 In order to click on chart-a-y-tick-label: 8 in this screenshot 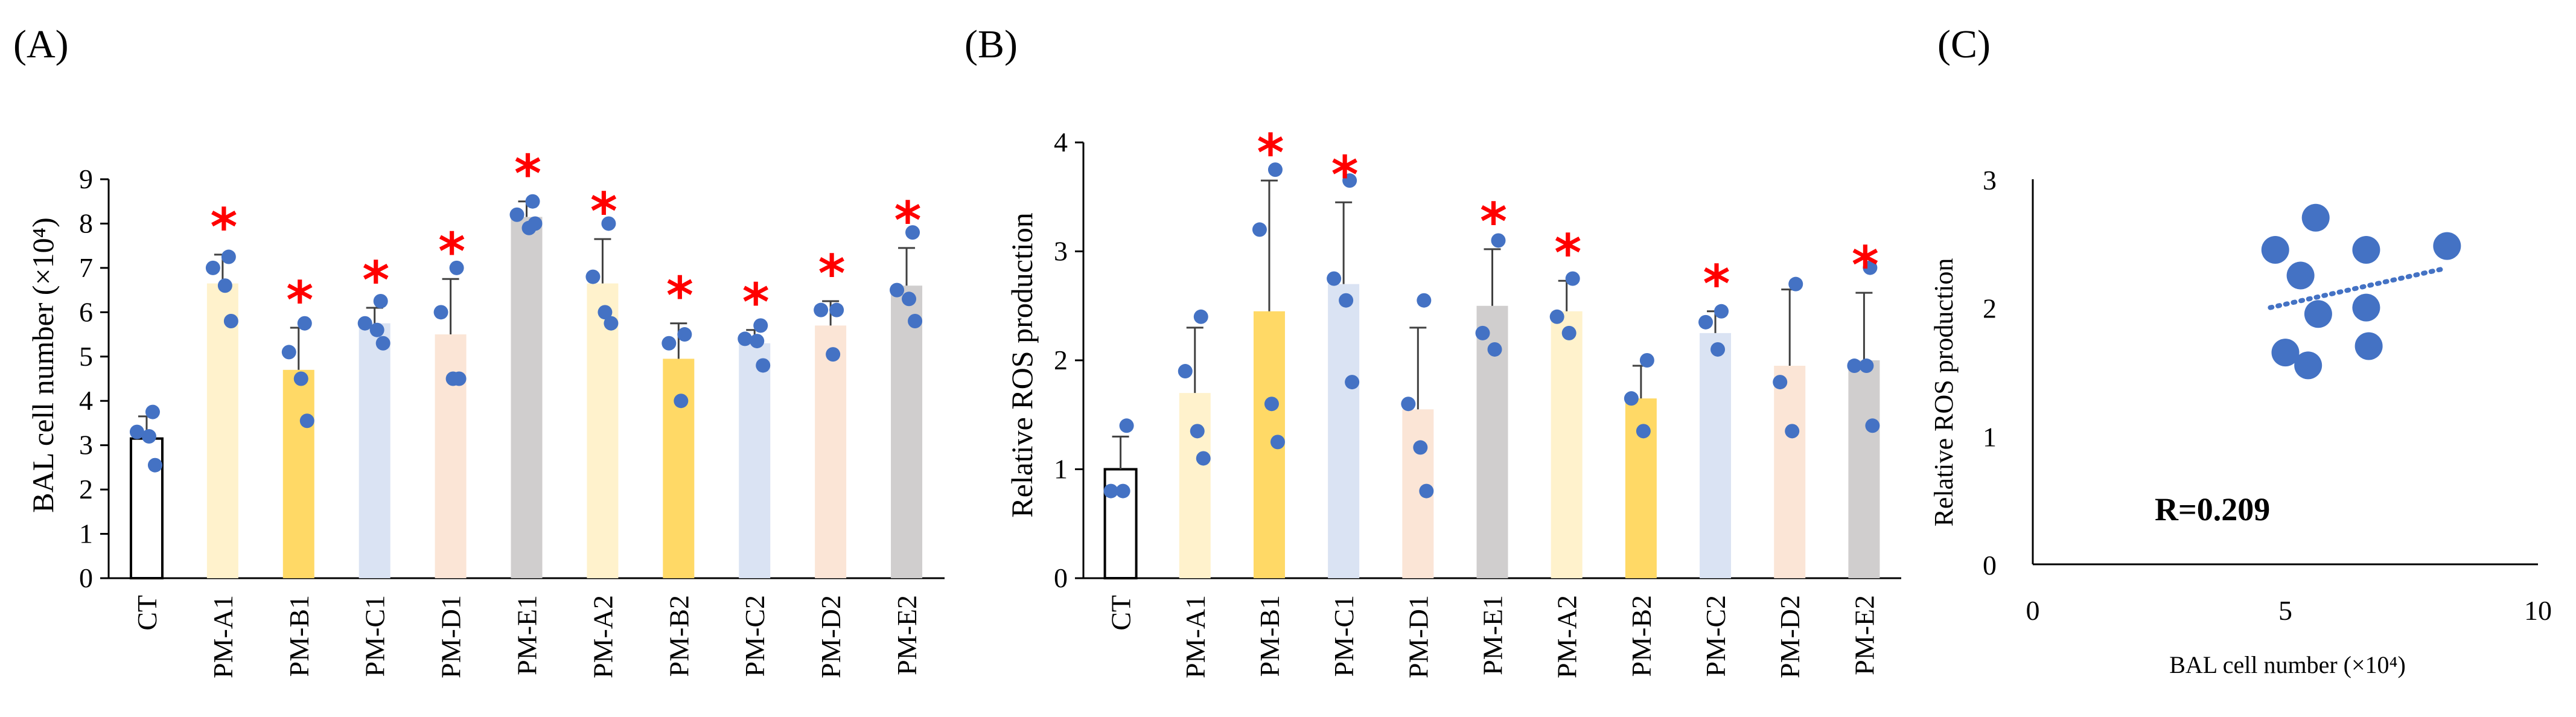, I will do `click(86, 223)`.